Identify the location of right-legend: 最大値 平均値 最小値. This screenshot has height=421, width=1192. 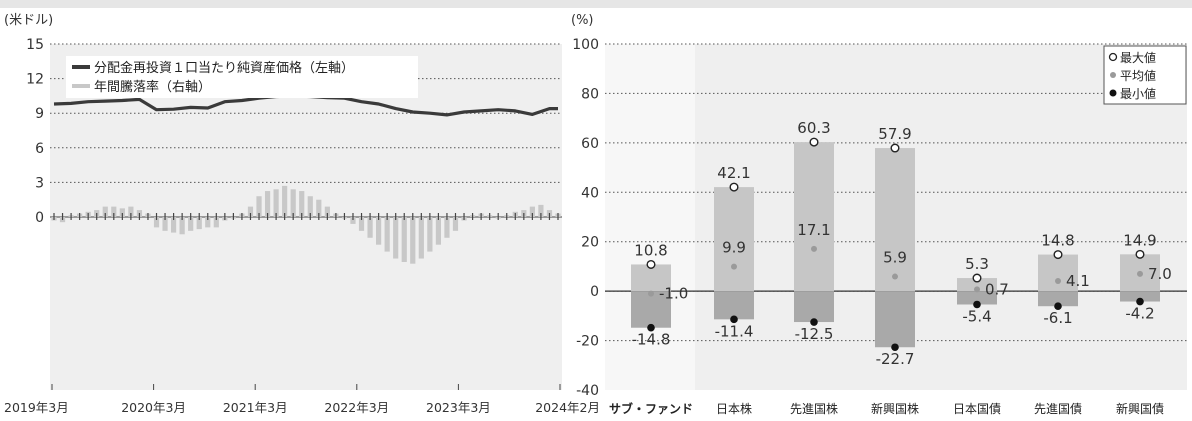
(1145, 75).